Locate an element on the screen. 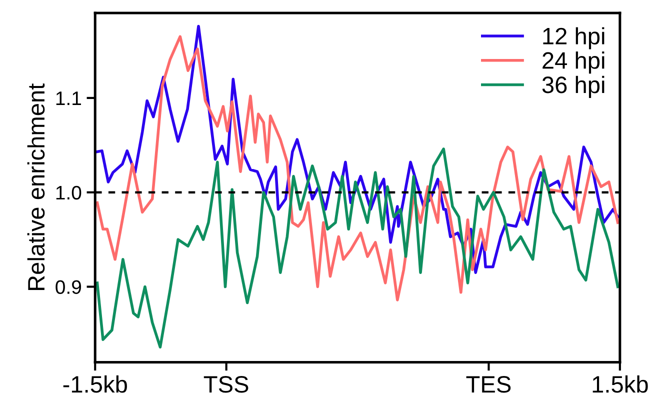  x-tick-label: TSS is located at coordinates (226, 384).